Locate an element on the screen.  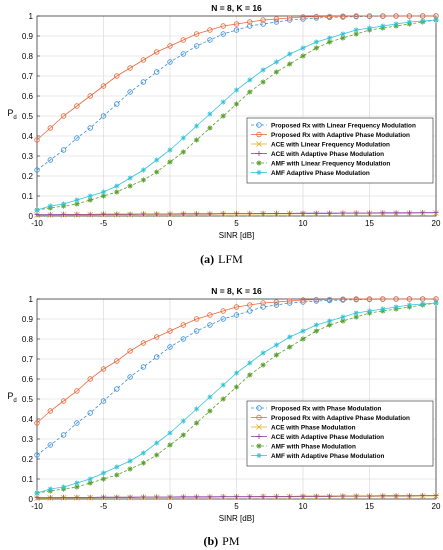
y-tick-label: 0.9 is located at coordinates (28, 36).